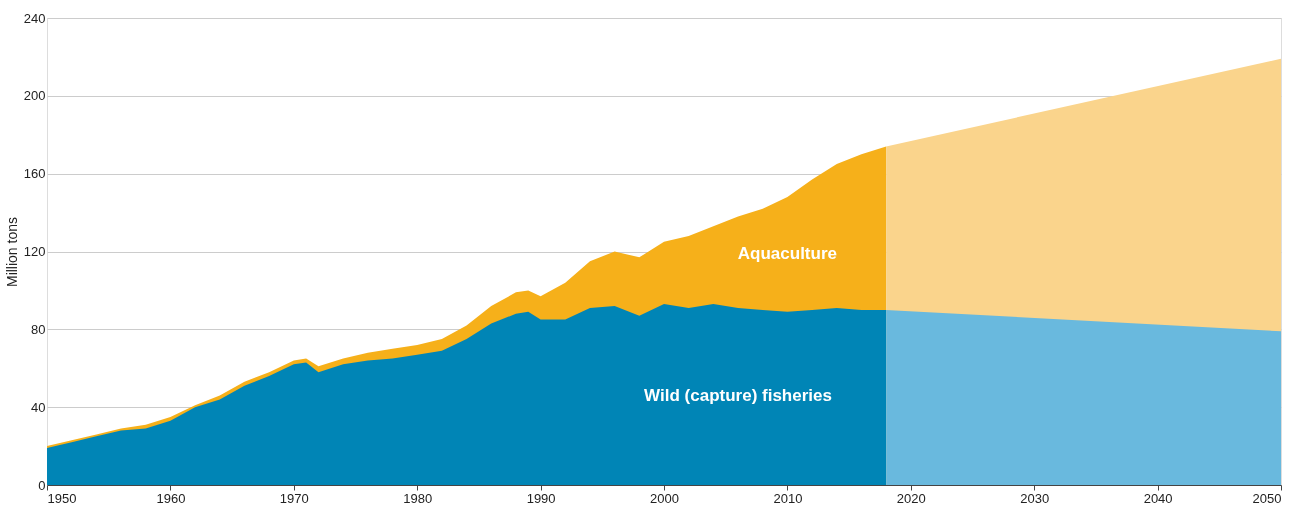 The height and width of the screenshot is (521, 1314). Describe the element at coordinates (541, 498) in the screenshot. I see `x-tick-label: 1990` at that location.